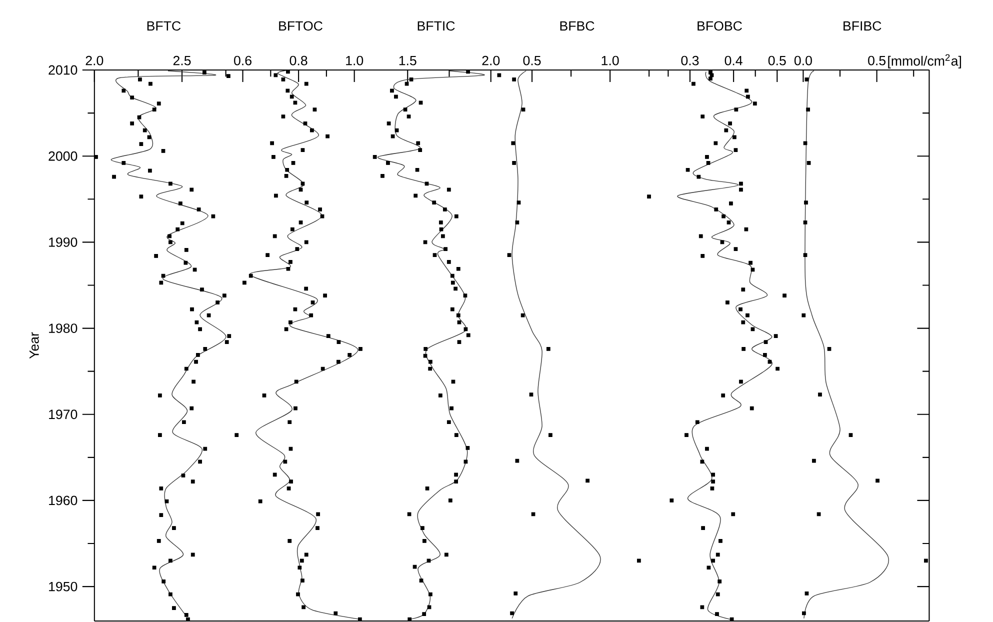 This screenshot has width=993, height=622. Describe the element at coordinates (863, 26) in the screenshot. I see `chart-title: BFIBC` at that location.